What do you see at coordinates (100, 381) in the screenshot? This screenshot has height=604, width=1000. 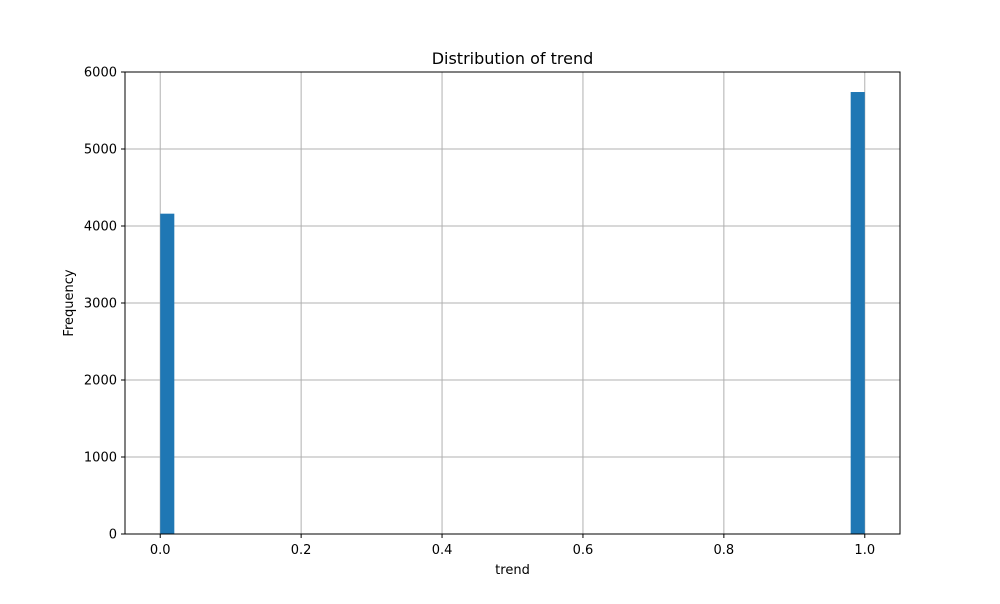 I see `y-tick-label: 2000` at bounding box center [100, 381].